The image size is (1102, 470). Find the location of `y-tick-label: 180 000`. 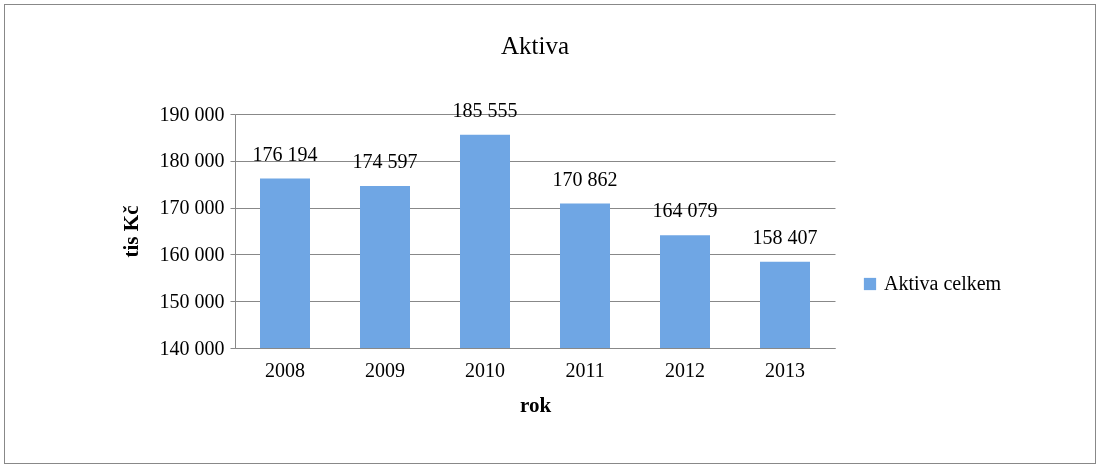

y-tick-label: 180 000 is located at coordinates (192, 160).